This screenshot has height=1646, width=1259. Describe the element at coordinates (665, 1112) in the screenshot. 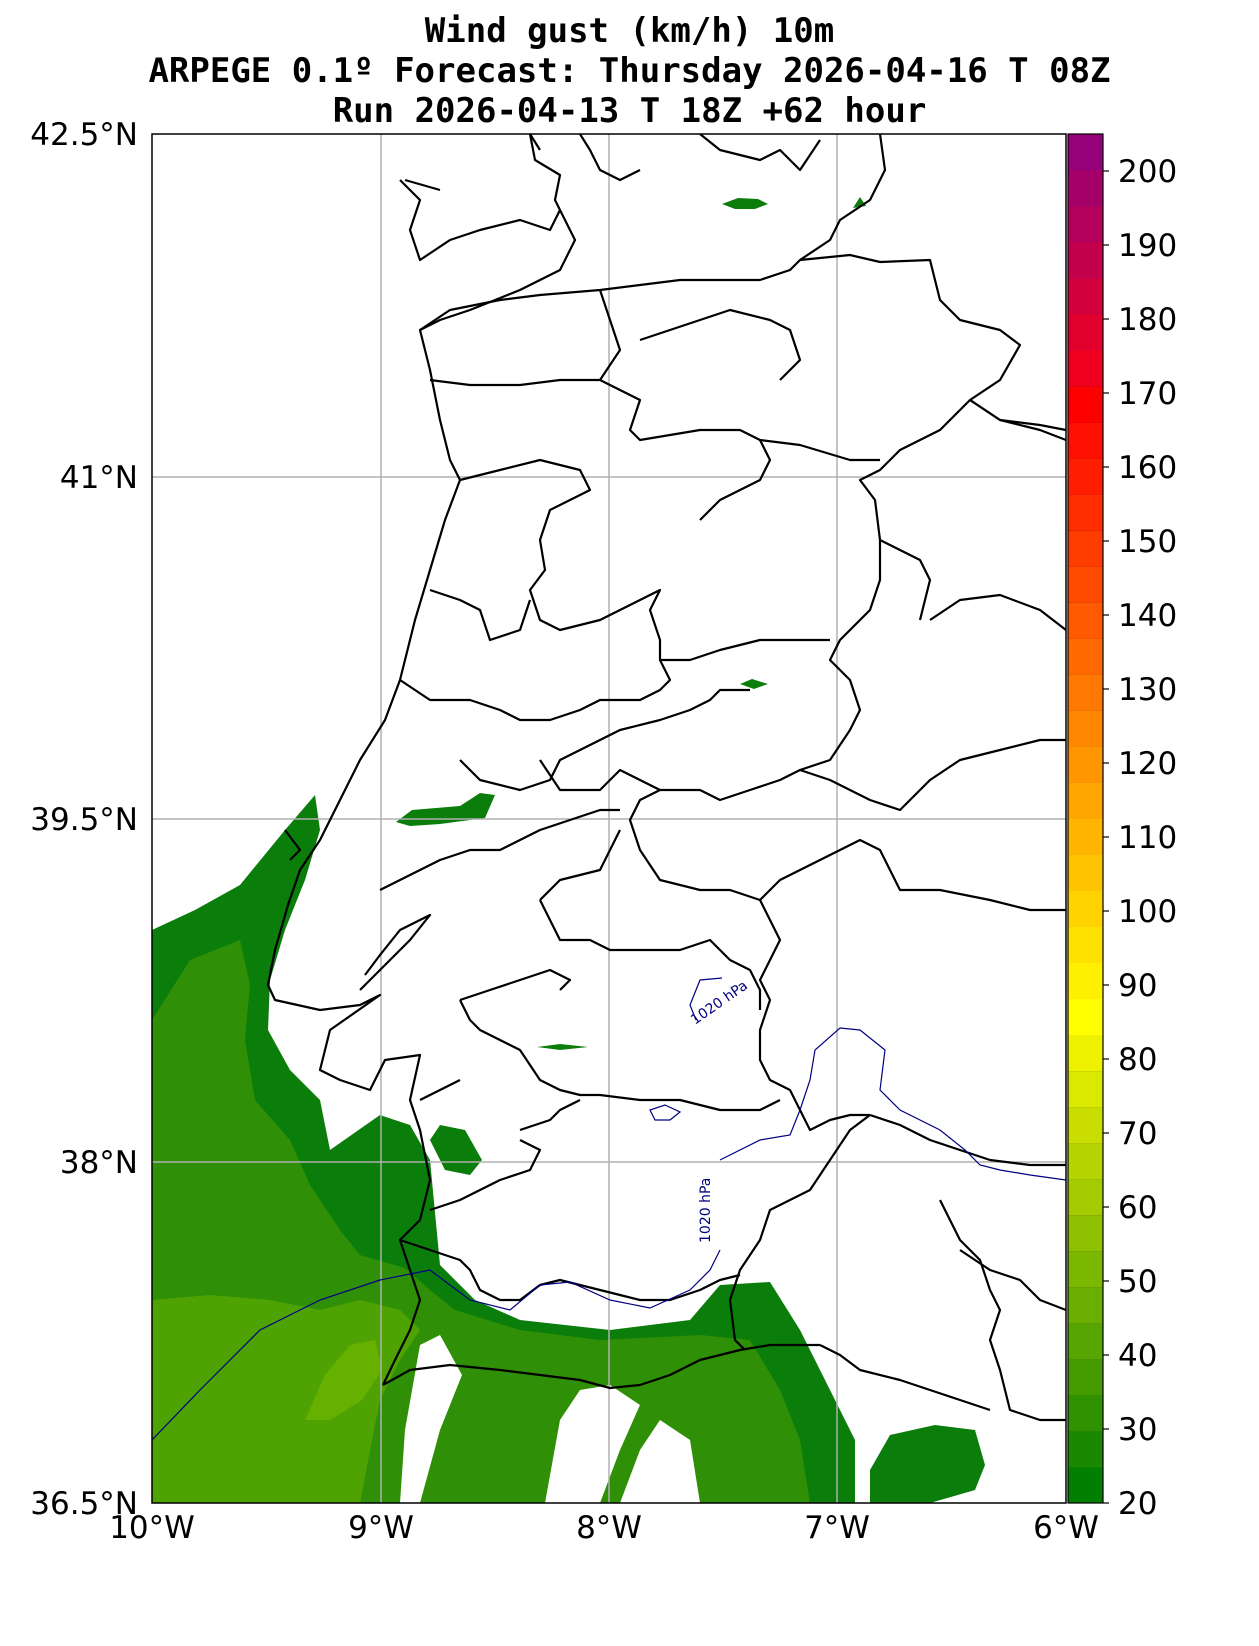

I see `isobar-1020-pocket` at that location.